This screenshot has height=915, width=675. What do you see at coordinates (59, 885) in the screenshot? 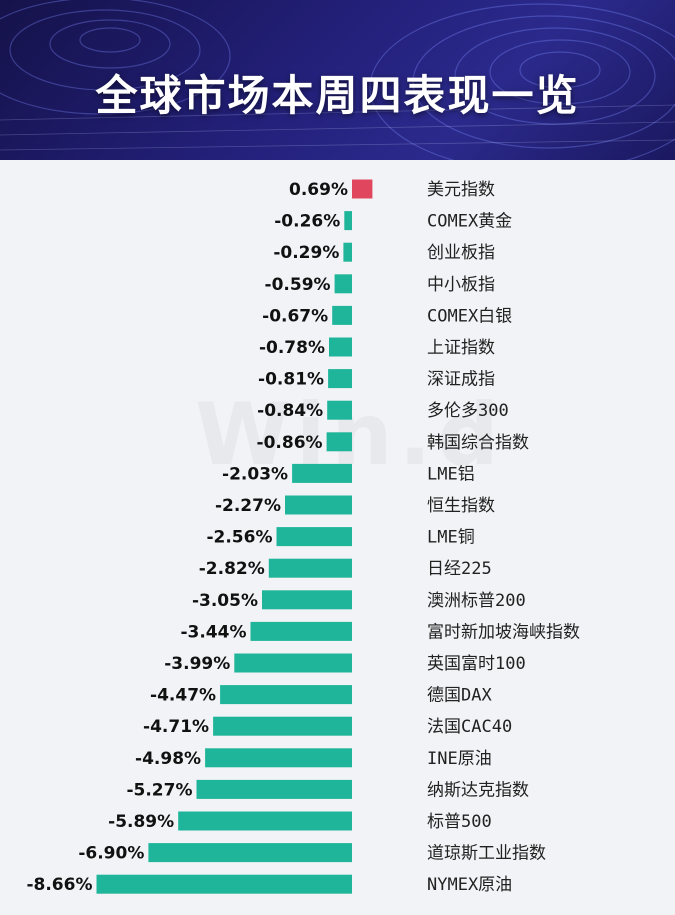
I see `data-label: -8.66%` at bounding box center [59, 885].